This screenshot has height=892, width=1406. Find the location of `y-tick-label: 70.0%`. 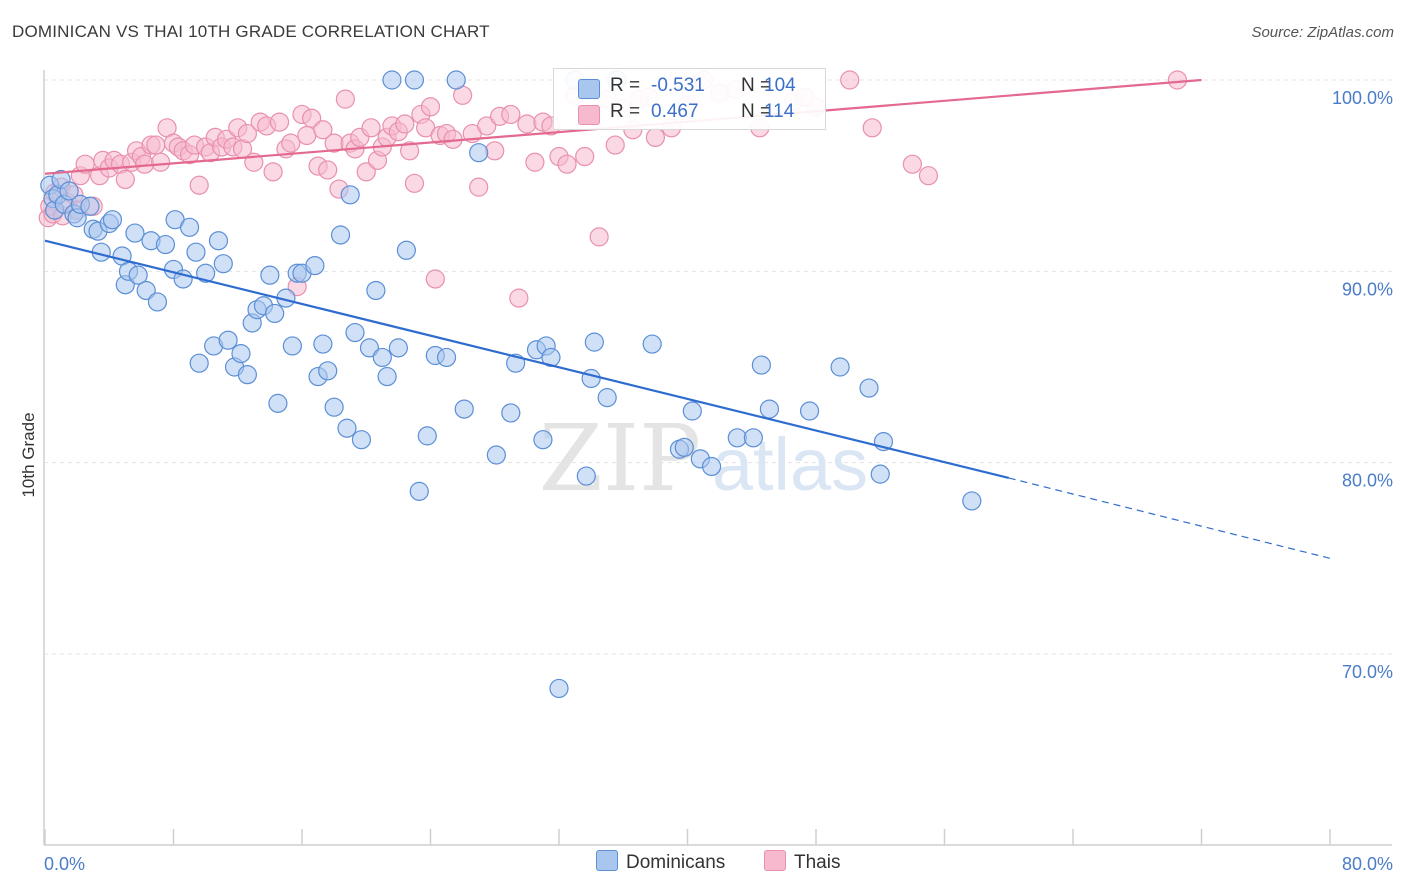

y-tick-label: 70.0% is located at coordinates (1367, 672).